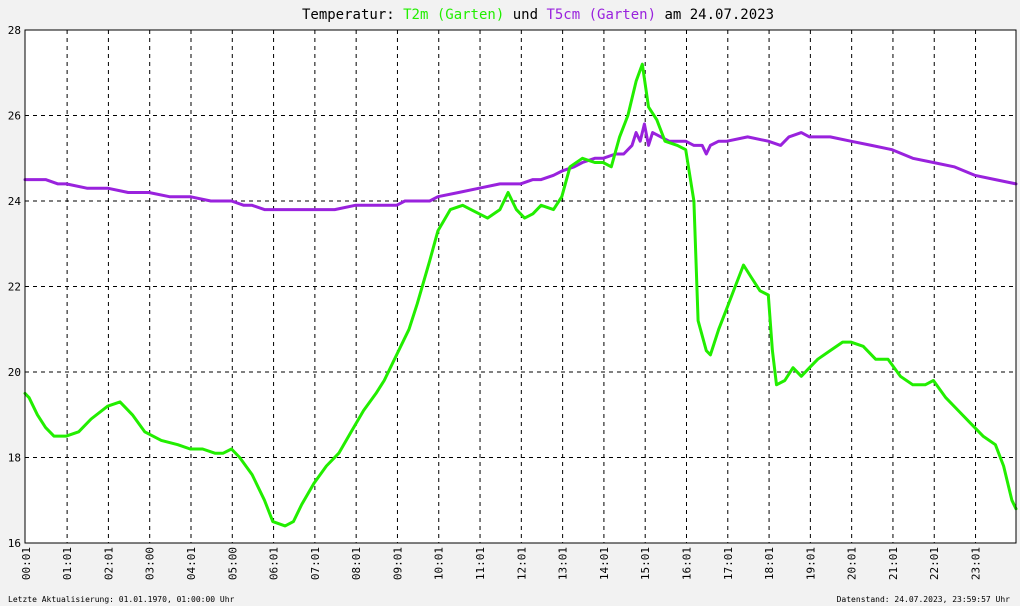  Describe the element at coordinates (715, 15) in the screenshot. I see `title-suffix: am 24.07.2023` at that location.